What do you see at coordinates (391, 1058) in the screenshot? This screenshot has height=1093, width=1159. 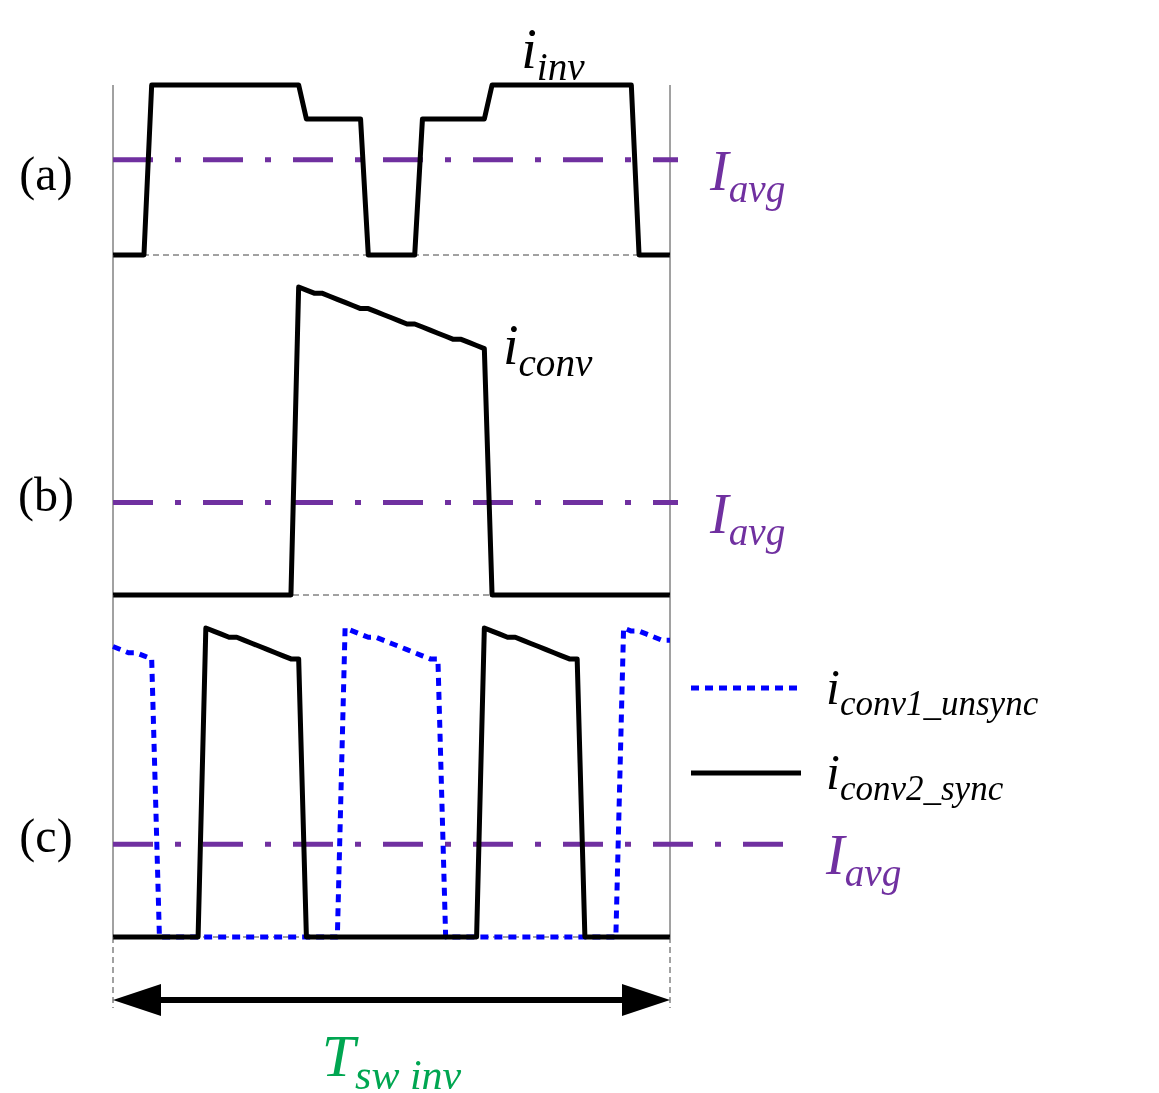 I see `text: T$_{sw inv}$` at bounding box center [391, 1058].